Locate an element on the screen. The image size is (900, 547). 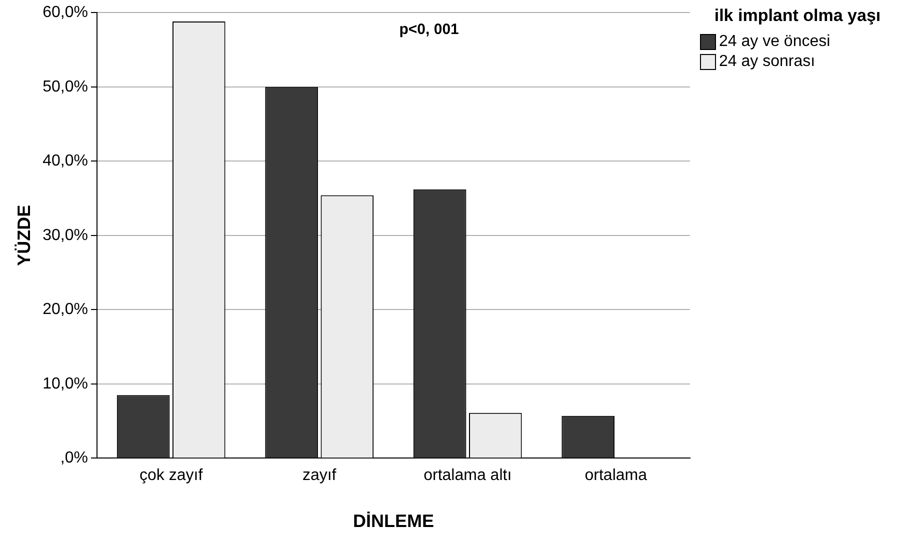
y-tick-label: ,0% is located at coordinates (74, 458).